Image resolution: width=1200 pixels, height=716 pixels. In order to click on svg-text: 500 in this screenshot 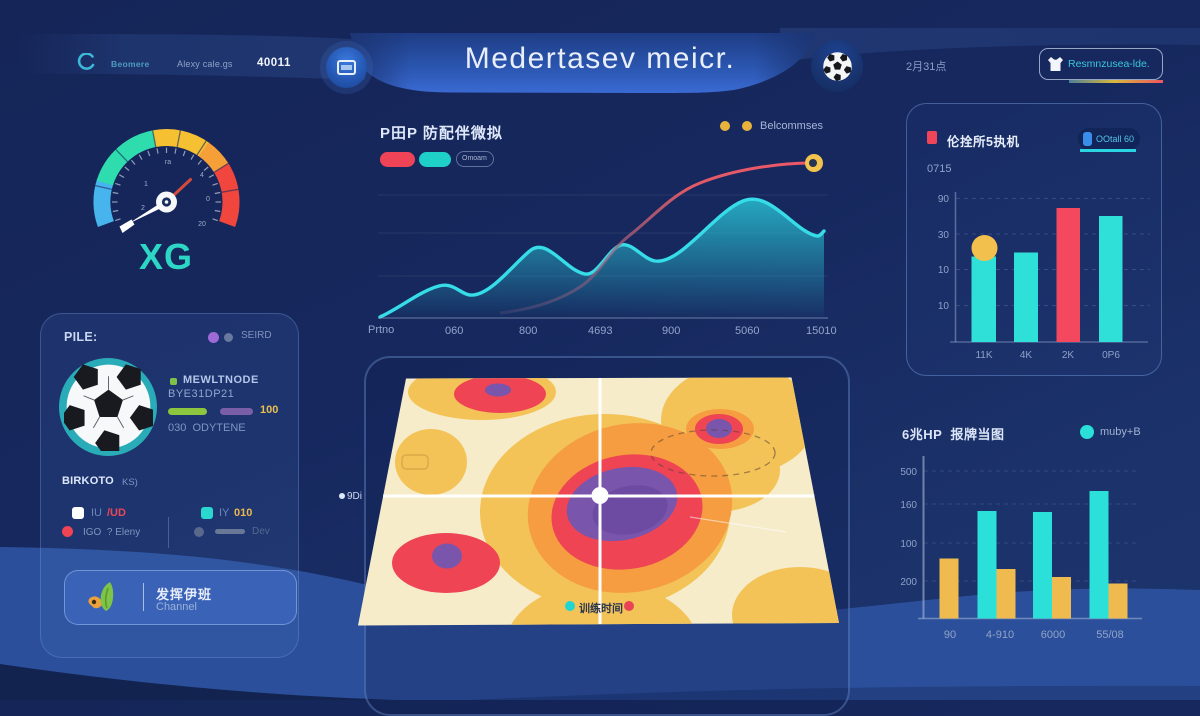, I will do `click(908, 472)`.